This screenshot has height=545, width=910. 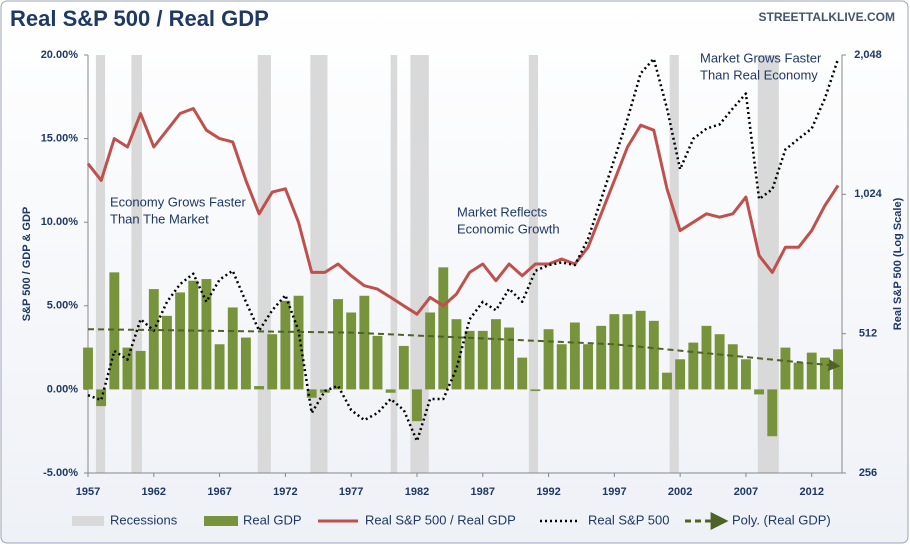 What do you see at coordinates (898, 263) in the screenshot?
I see `y2-axis-label: Real S&P 500 (Log Scale)` at bounding box center [898, 263].